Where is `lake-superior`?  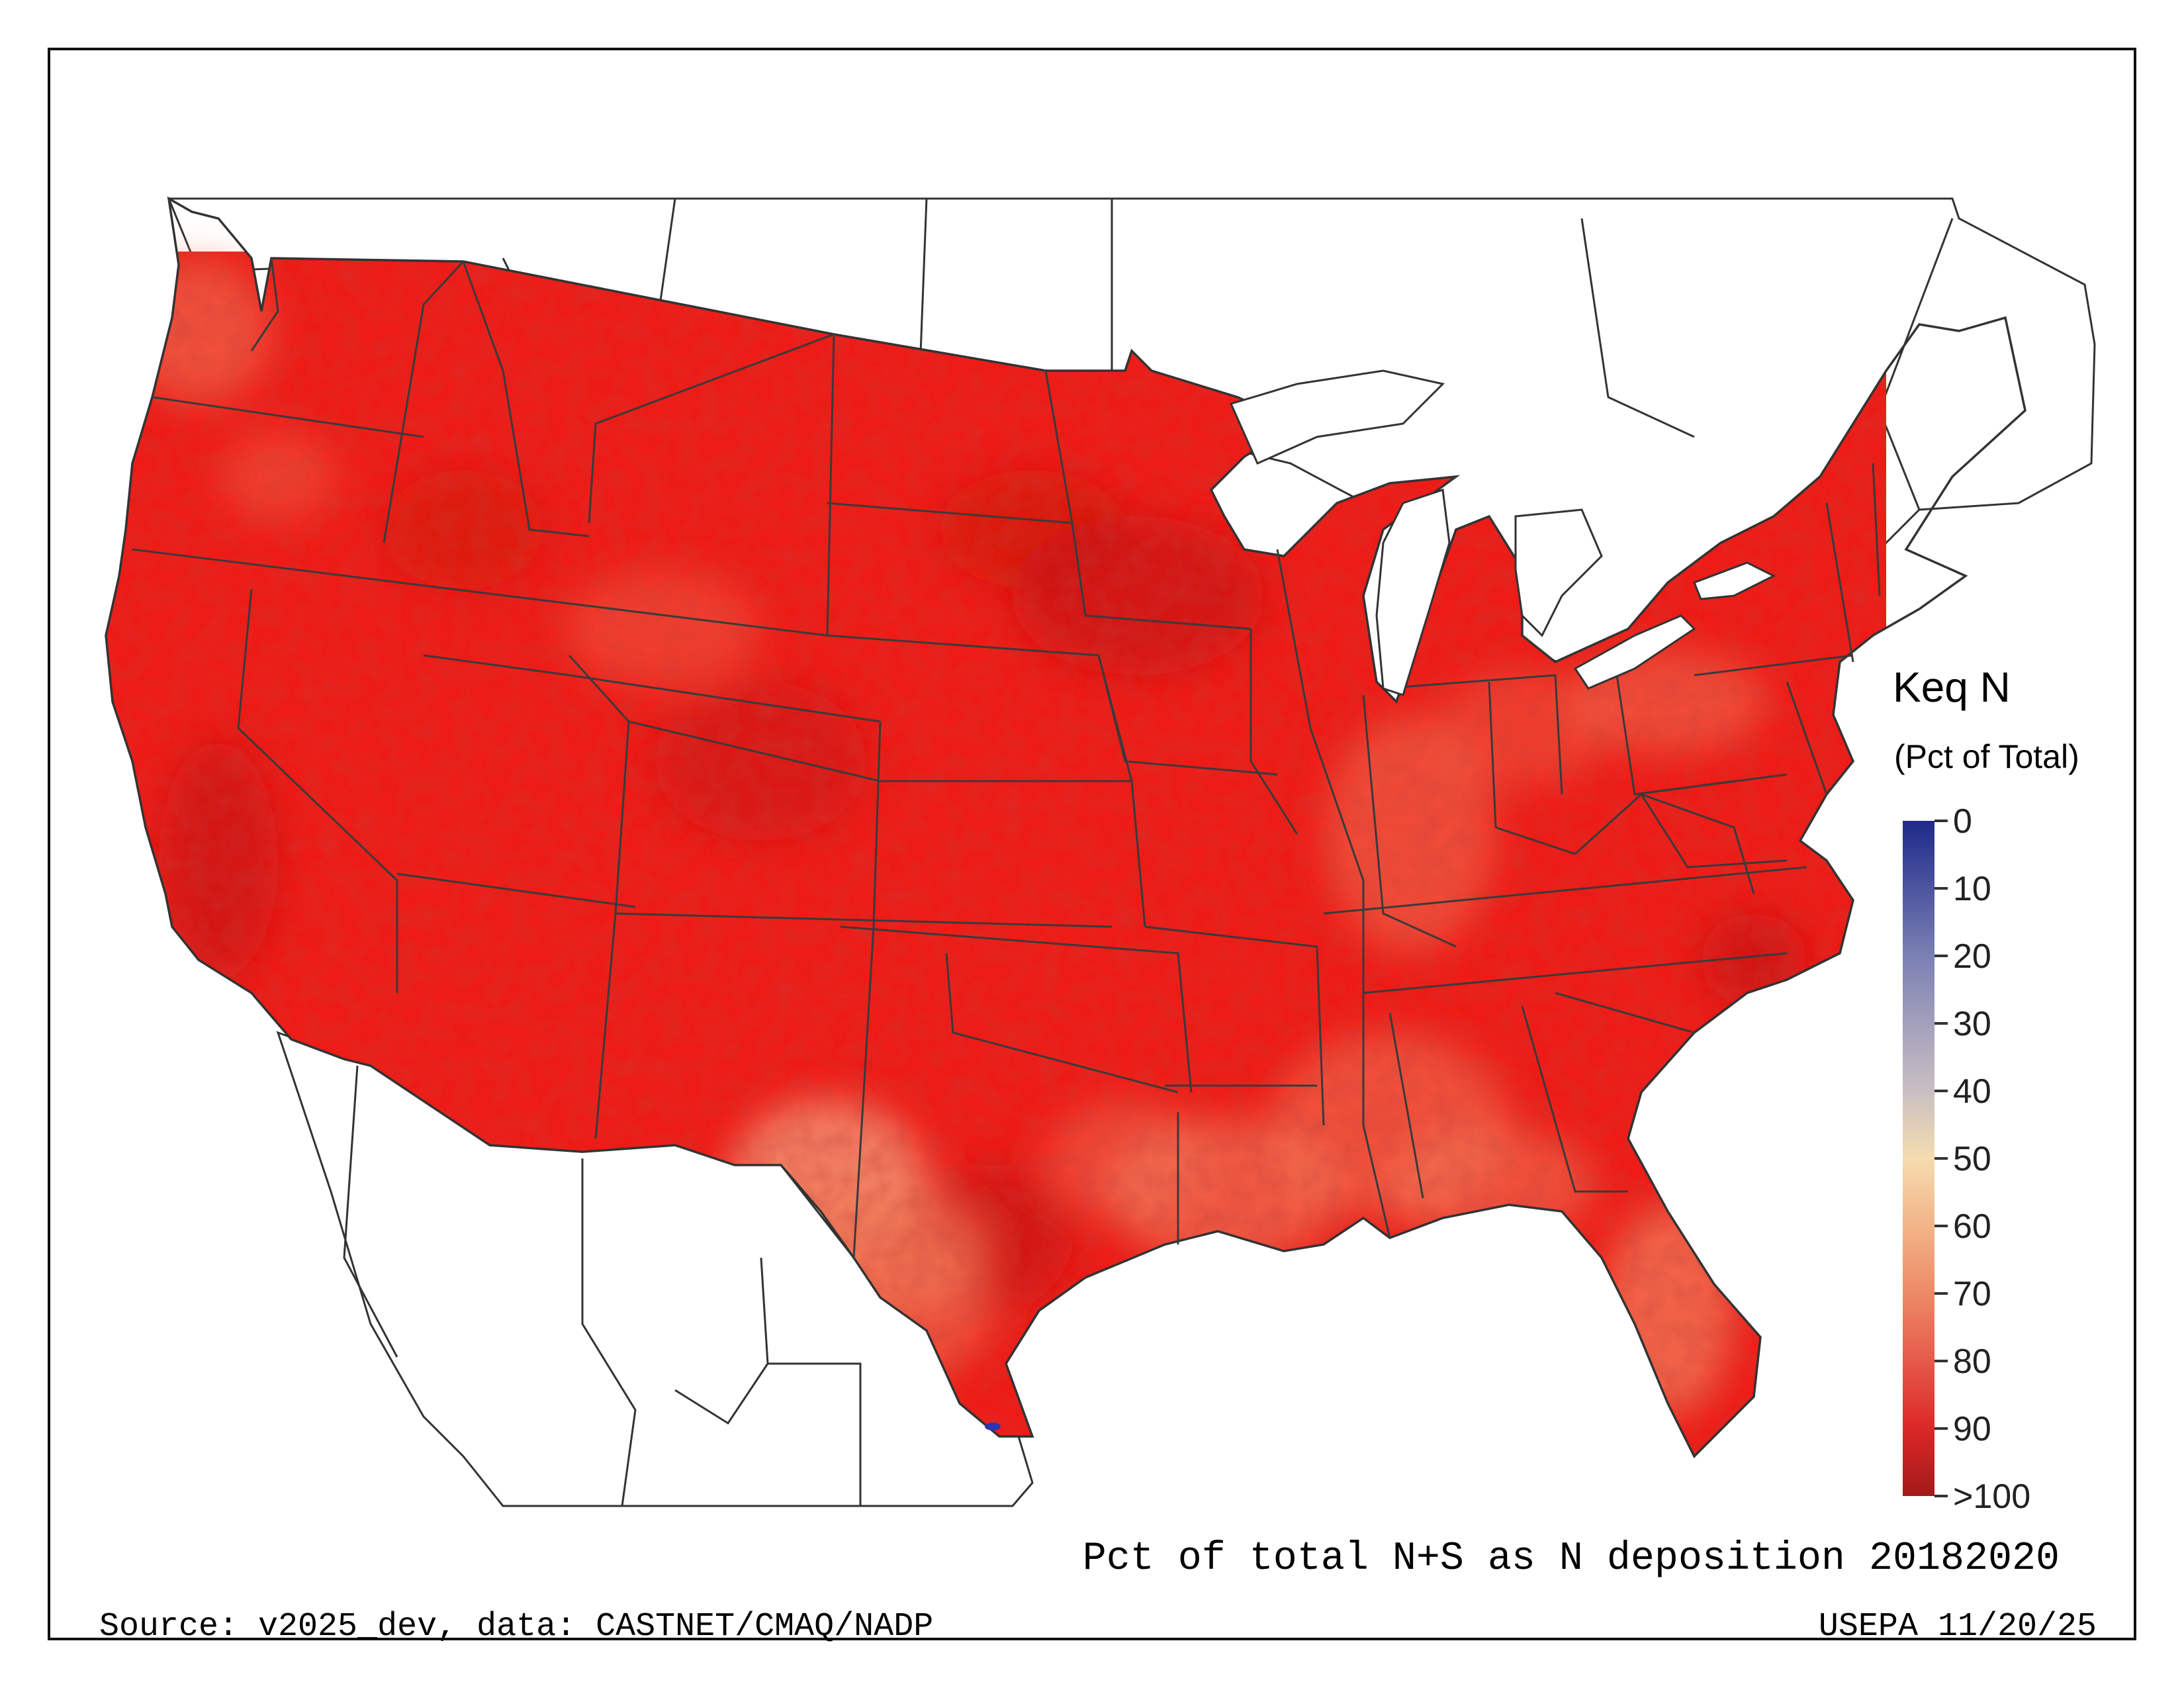
lake-superior is located at coordinates (1337, 417).